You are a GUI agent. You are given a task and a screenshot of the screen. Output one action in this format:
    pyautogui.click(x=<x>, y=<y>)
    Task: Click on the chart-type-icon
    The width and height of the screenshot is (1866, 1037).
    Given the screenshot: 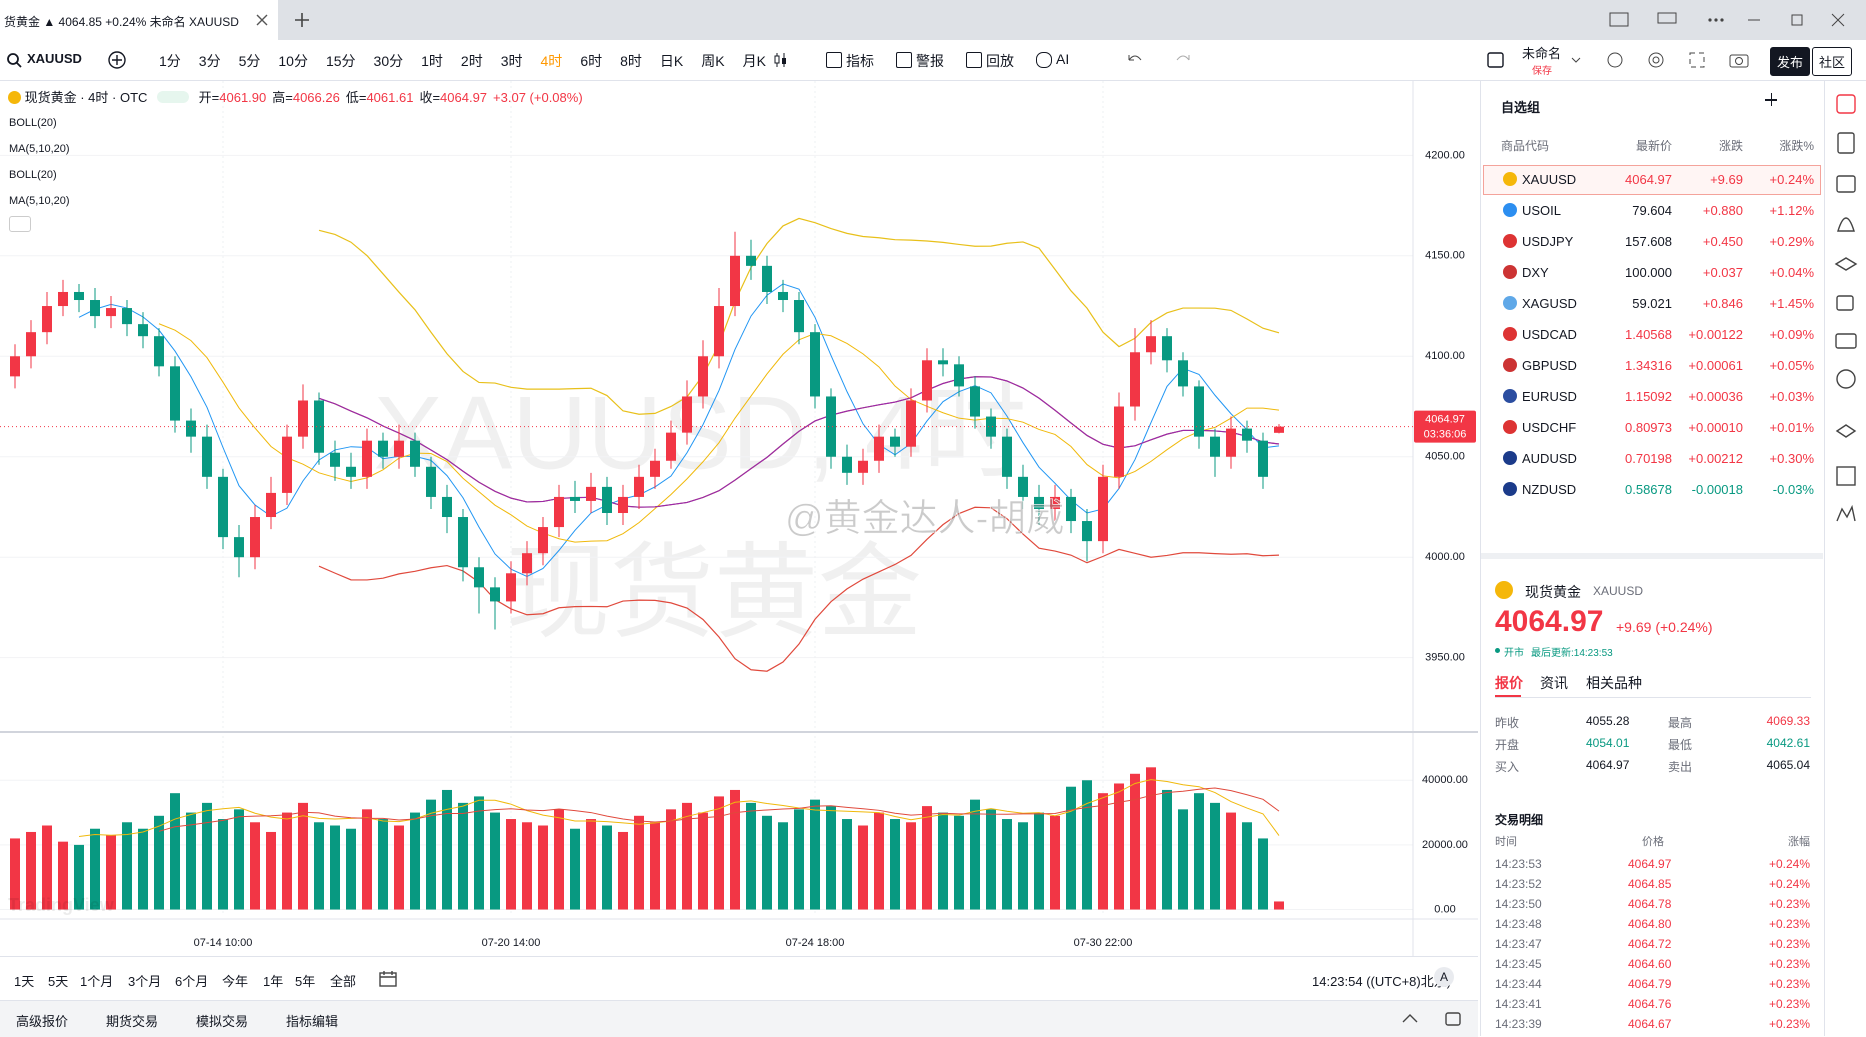 What is the action you would take?
    pyautogui.click(x=782, y=60)
    